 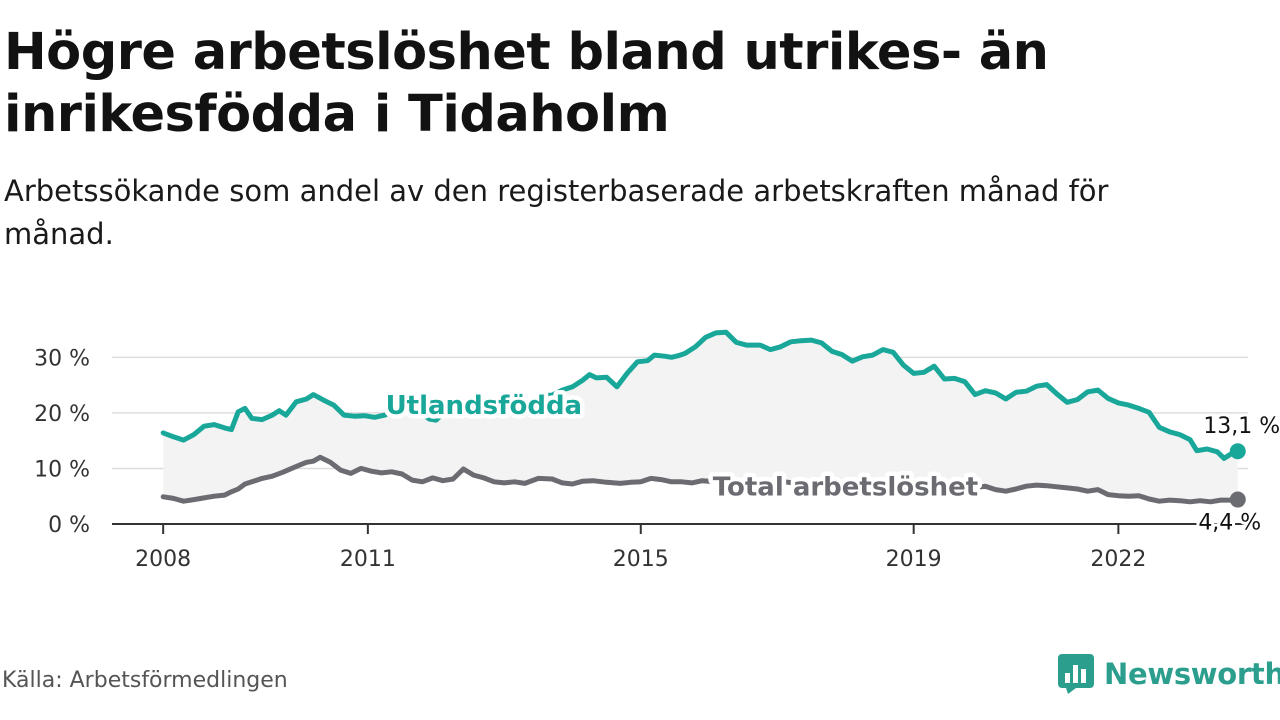 I want to click on bar-chart-icon, so click(x=1076, y=674).